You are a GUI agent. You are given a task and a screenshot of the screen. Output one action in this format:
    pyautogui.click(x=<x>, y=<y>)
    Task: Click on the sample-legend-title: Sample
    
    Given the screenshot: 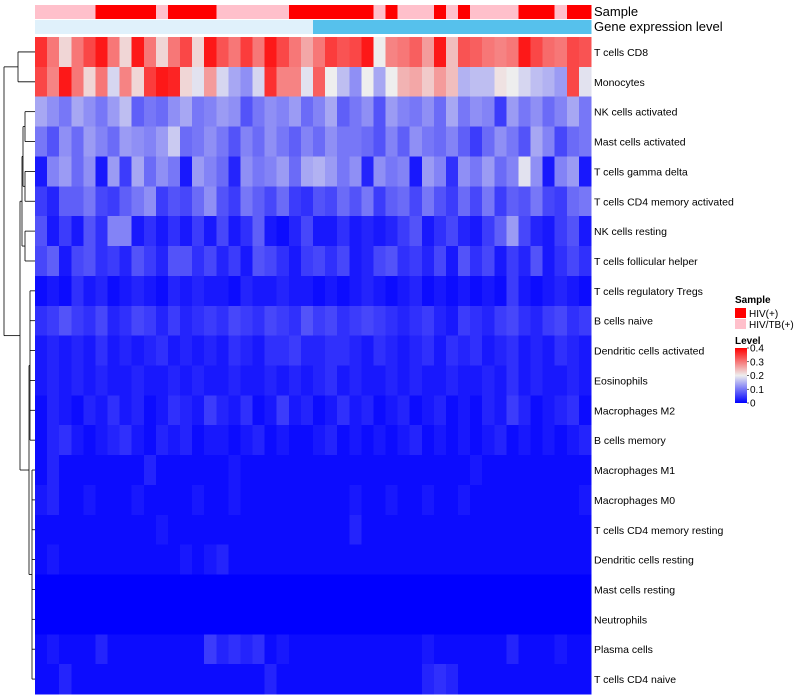 What is the action you would take?
    pyautogui.click(x=753, y=300)
    